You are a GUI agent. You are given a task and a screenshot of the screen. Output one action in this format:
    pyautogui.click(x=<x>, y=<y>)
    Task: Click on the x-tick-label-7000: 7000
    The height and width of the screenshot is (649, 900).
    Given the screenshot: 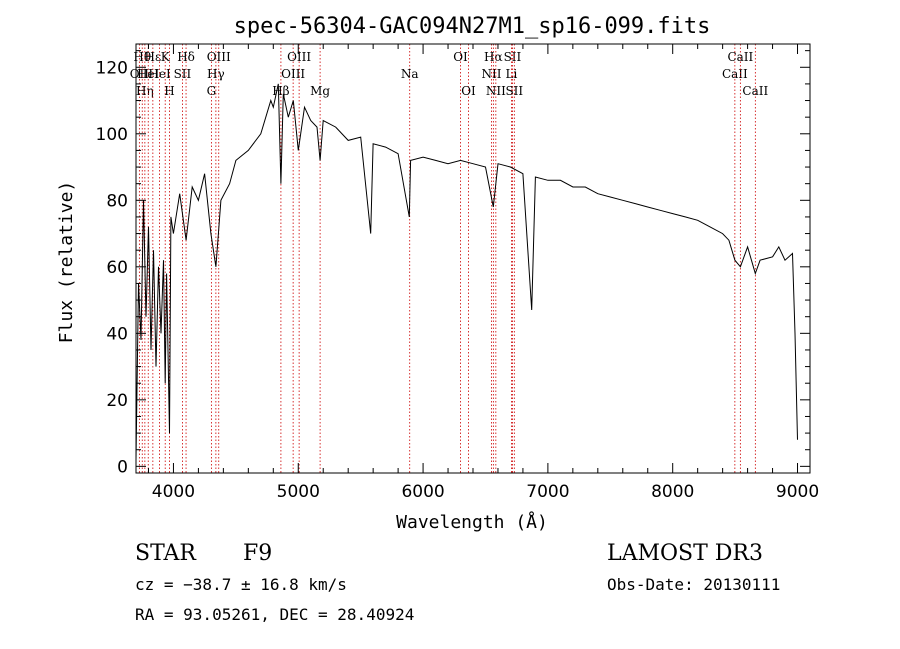 What is the action you would take?
    pyautogui.click(x=547, y=492)
    